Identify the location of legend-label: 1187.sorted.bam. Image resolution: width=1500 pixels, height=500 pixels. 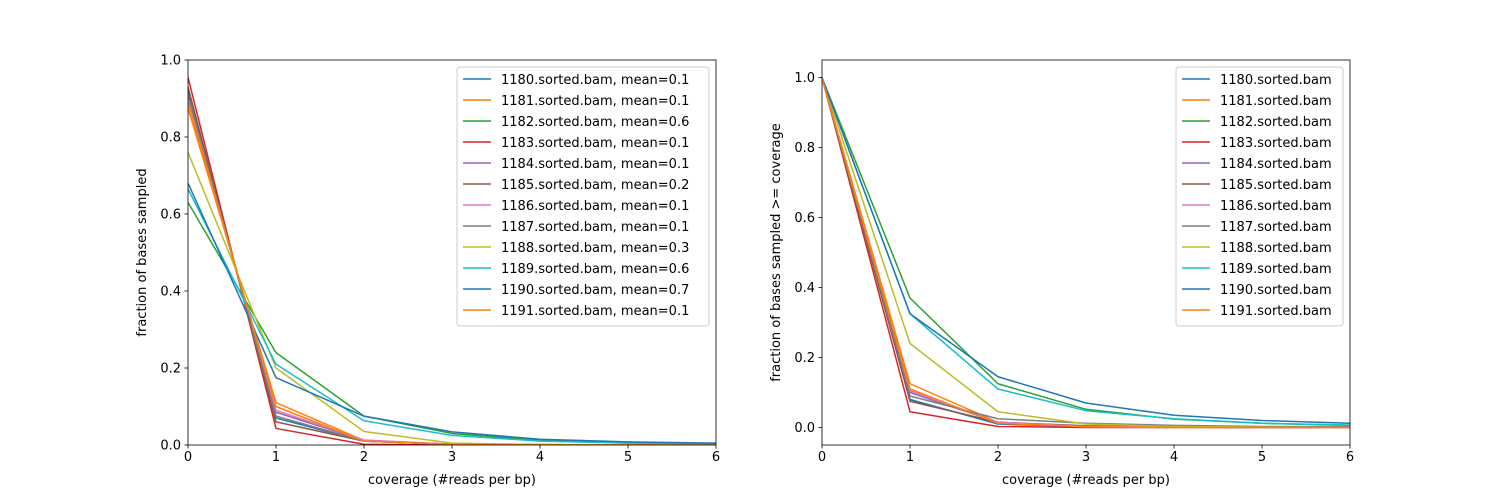
(1276, 227).